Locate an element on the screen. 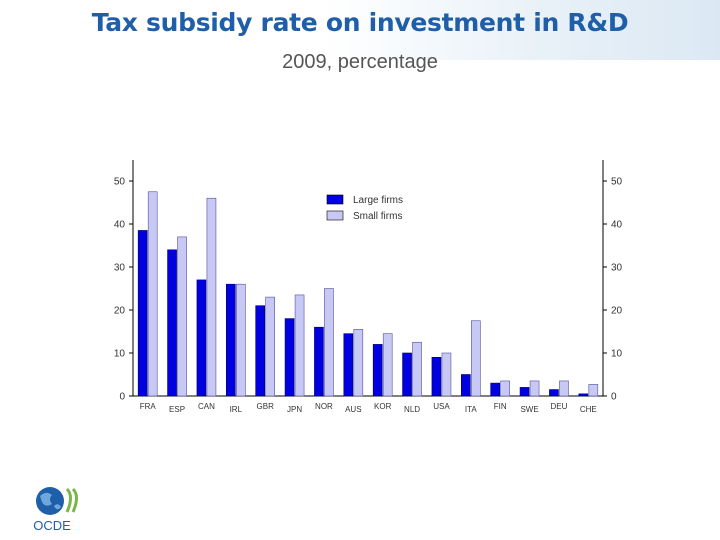 The width and height of the screenshot is (720, 540). x-tick-label: GBR is located at coordinates (266, 406).